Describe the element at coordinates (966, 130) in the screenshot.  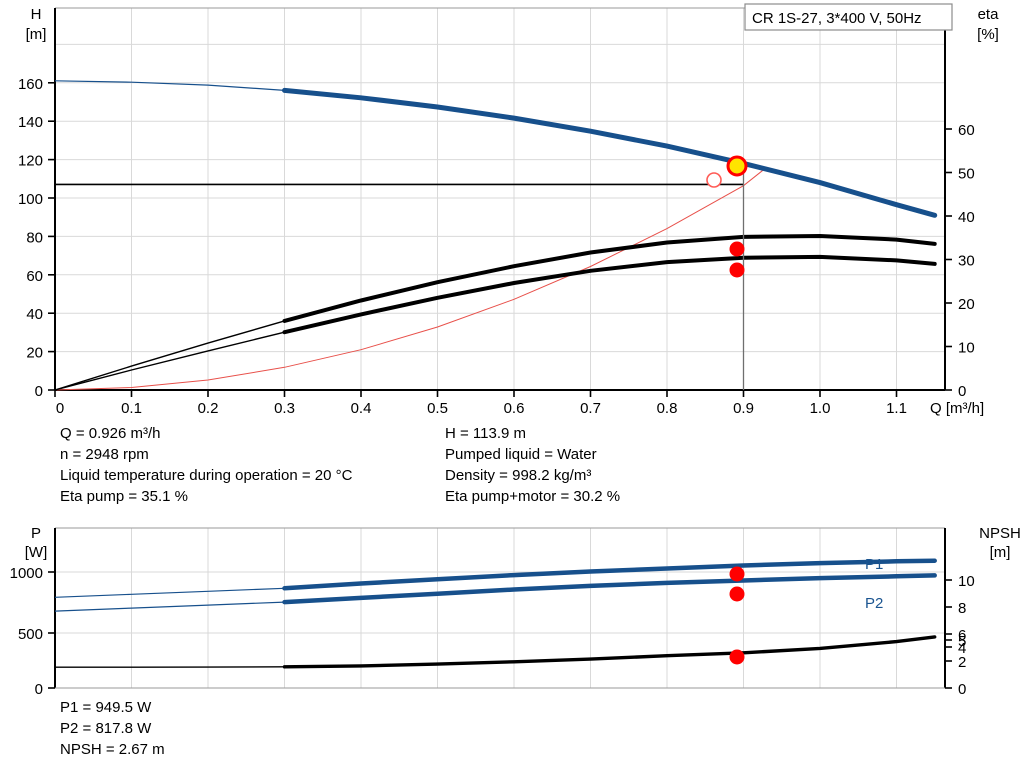
I see `top-right-tick-60: 60` at that location.